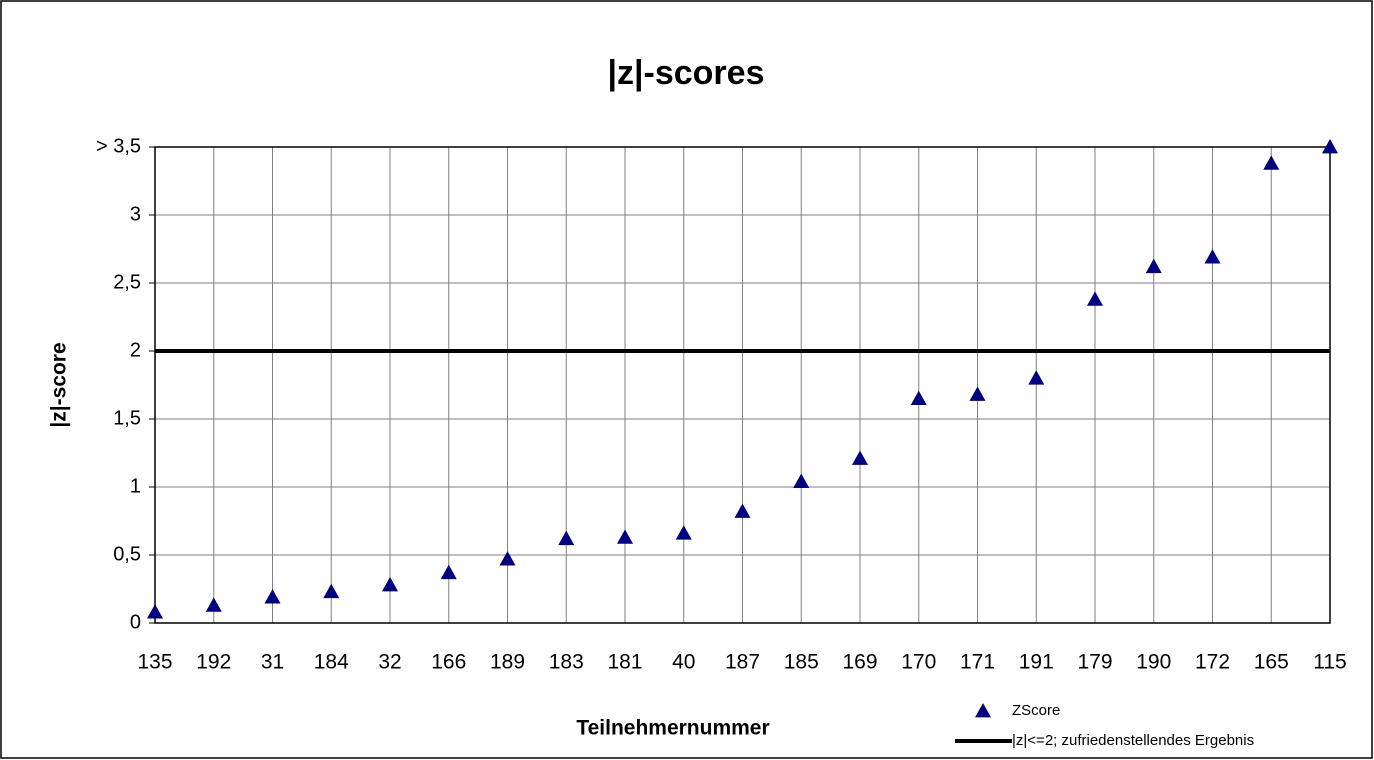 This screenshot has width=1374, height=760. I want to click on y-tick-label: 3, so click(135, 214).